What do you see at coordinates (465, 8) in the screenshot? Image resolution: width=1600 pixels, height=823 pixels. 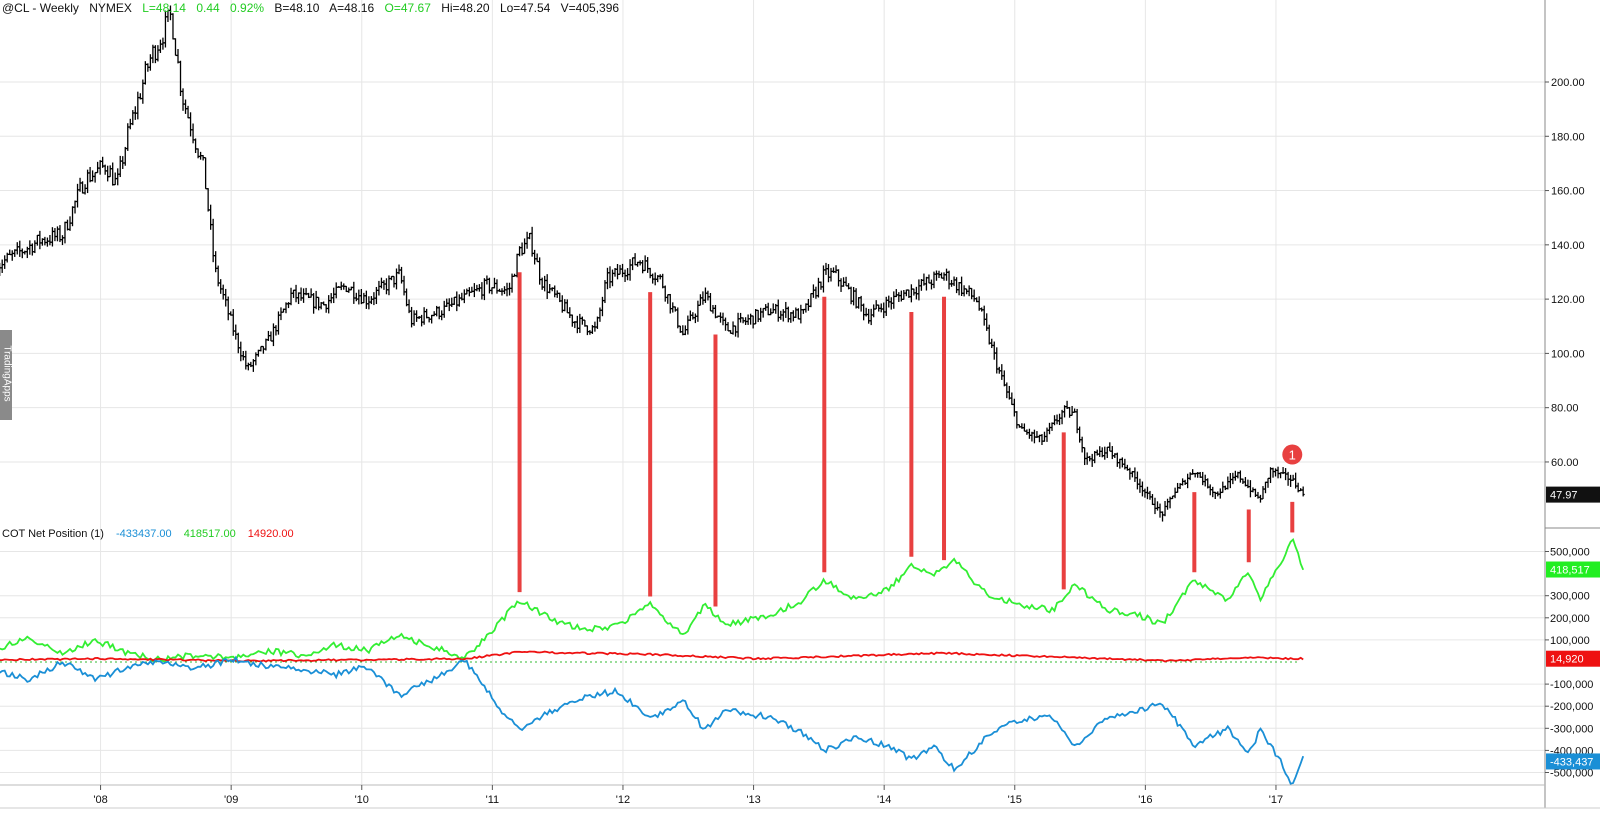 I see `high: Hi=48.20` at bounding box center [465, 8].